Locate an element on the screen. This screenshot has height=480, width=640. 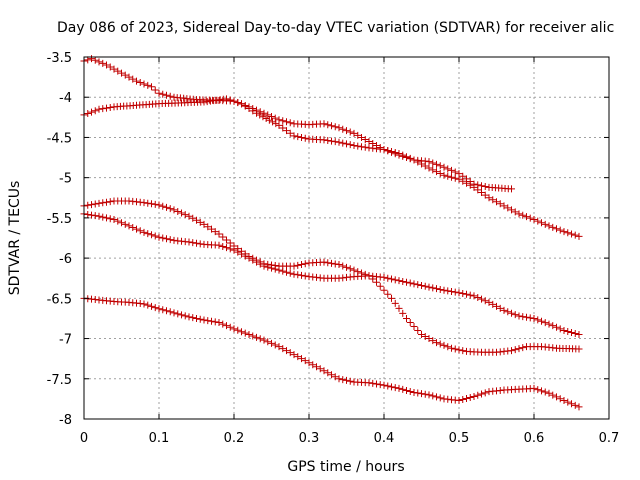
x-tick-label: 0.4 is located at coordinates (384, 438).